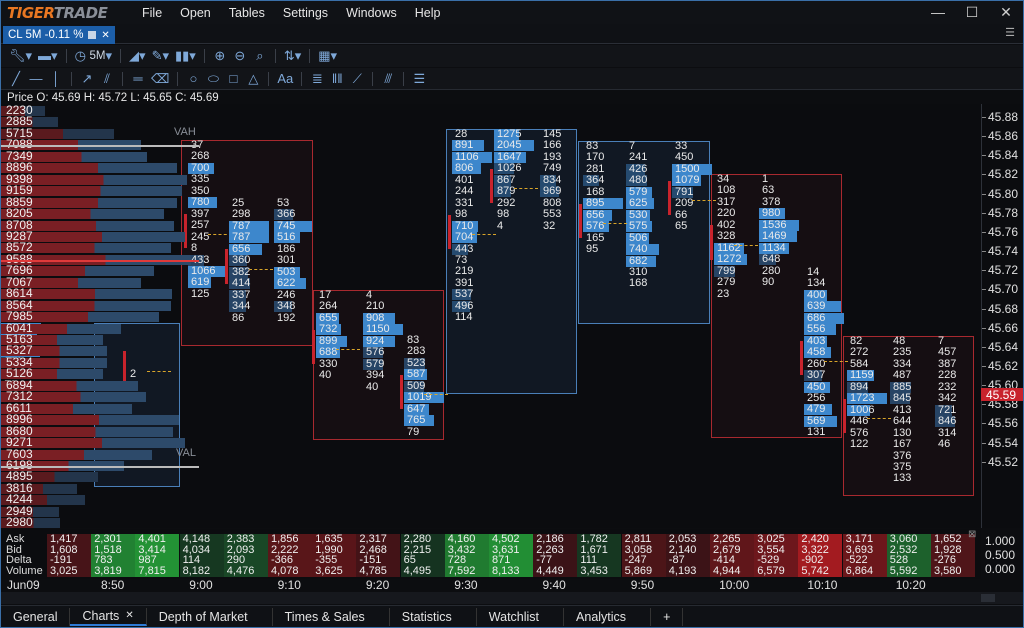 This screenshot has width=1024, height=628. What do you see at coordinates (681, 226) in the screenshot?
I see `footprint-cell: 65` at bounding box center [681, 226].